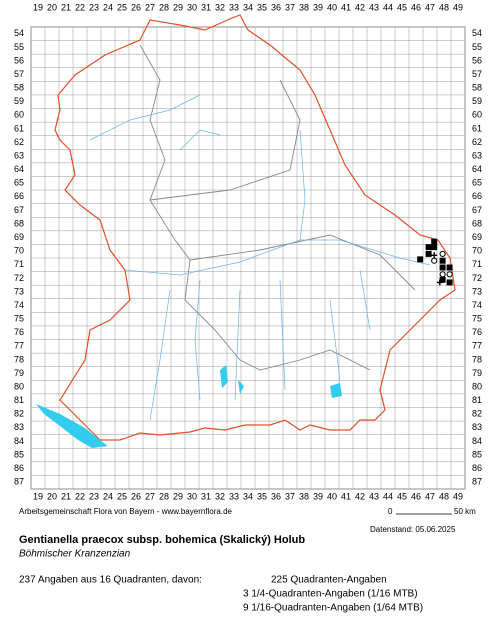 The width and height of the screenshot is (500, 620). What do you see at coordinates (477, 74) in the screenshot?
I see `row-label: 57` at bounding box center [477, 74].